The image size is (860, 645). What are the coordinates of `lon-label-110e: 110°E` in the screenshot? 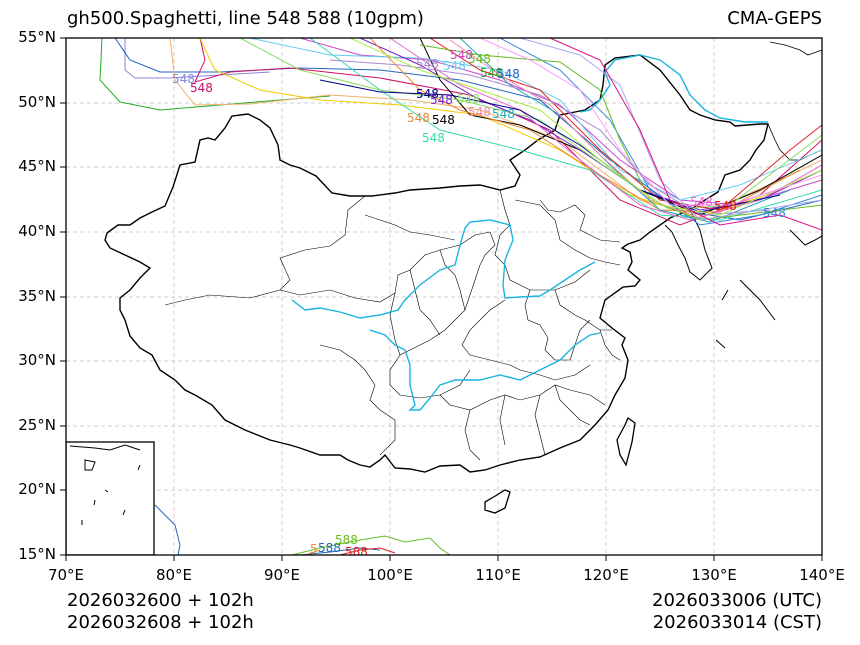 It's located at (498, 575).